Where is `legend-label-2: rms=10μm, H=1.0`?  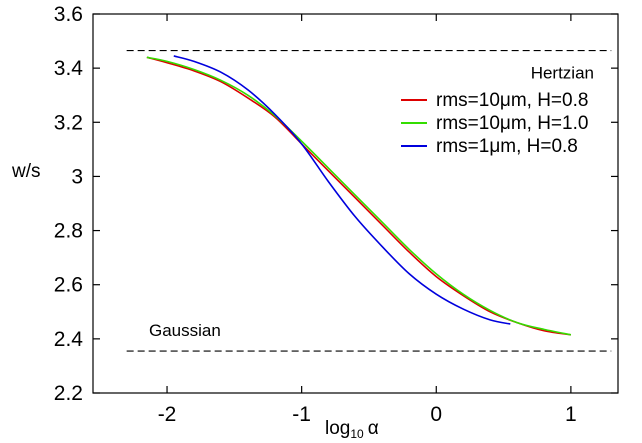 legend-label-2: rms=10μm, H=1.0 is located at coordinates (512, 123).